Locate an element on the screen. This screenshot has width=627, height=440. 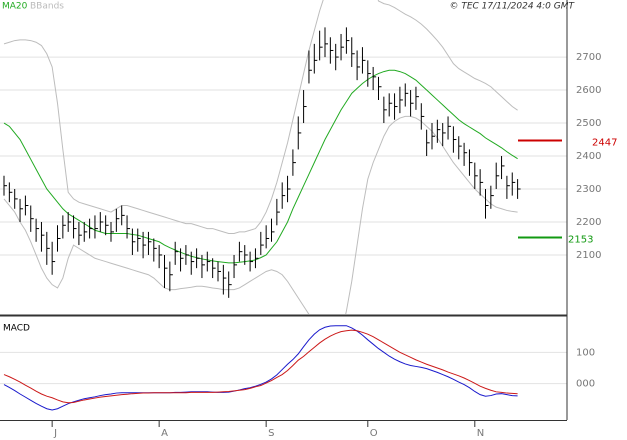
y-tick-label: 2400 is located at coordinates (588, 156).